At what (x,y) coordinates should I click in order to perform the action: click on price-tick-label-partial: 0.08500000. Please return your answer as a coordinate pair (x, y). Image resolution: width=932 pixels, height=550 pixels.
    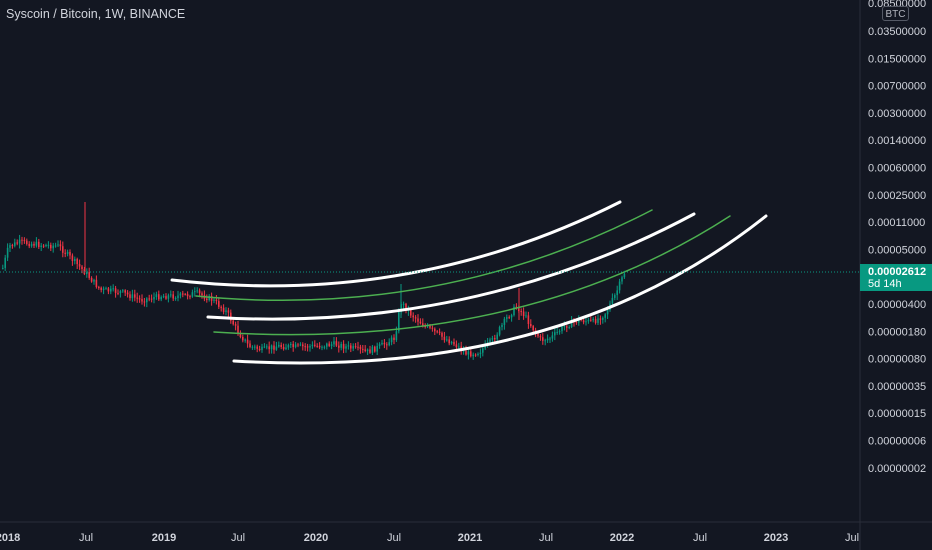
    Looking at the image, I should click on (897, 5).